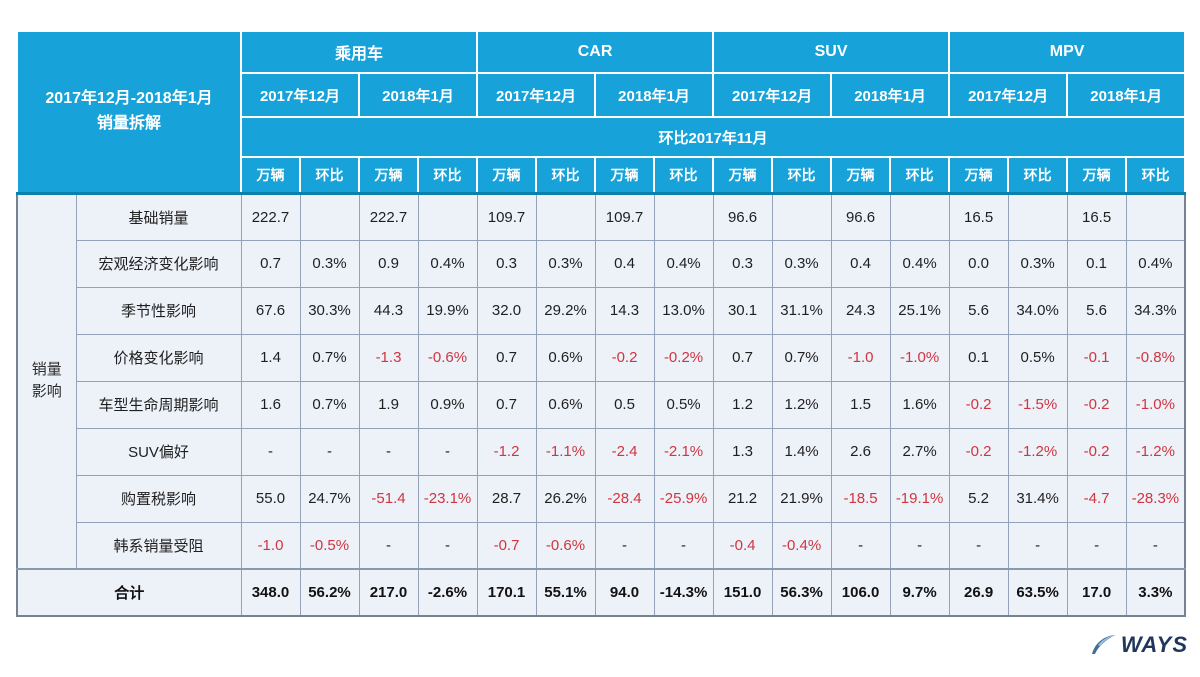 The image size is (1200, 677). Describe the element at coordinates (1037, 310) in the screenshot. I see `data-cell: 34.0%` at that location.